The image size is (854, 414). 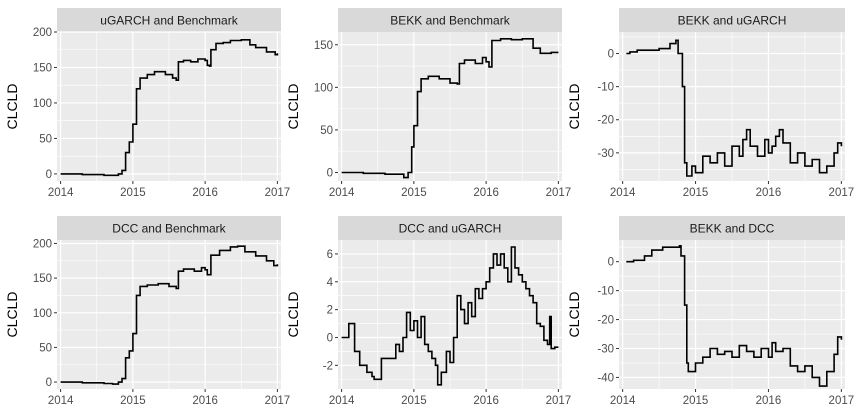 What do you see at coordinates (330, 255) in the screenshot?
I see `y-tick-label: 6` at bounding box center [330, 255].